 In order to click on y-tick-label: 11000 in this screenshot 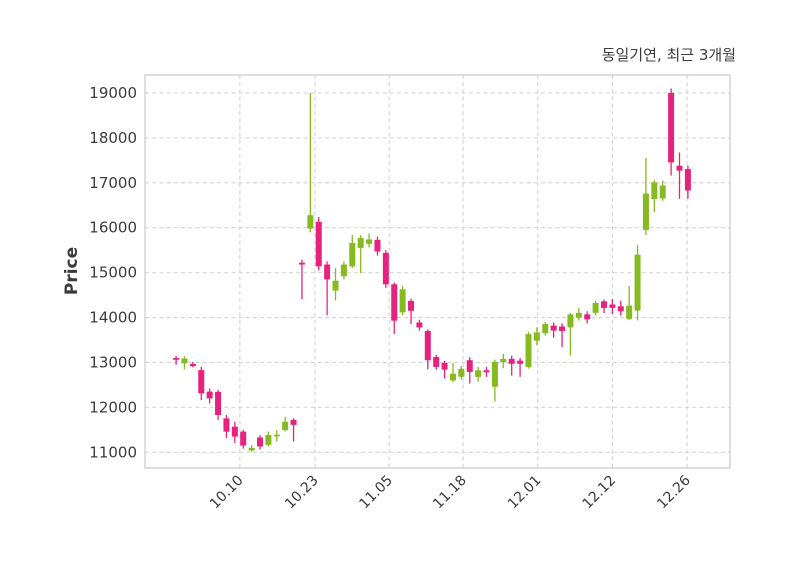, I will do `click(113, 452)`.